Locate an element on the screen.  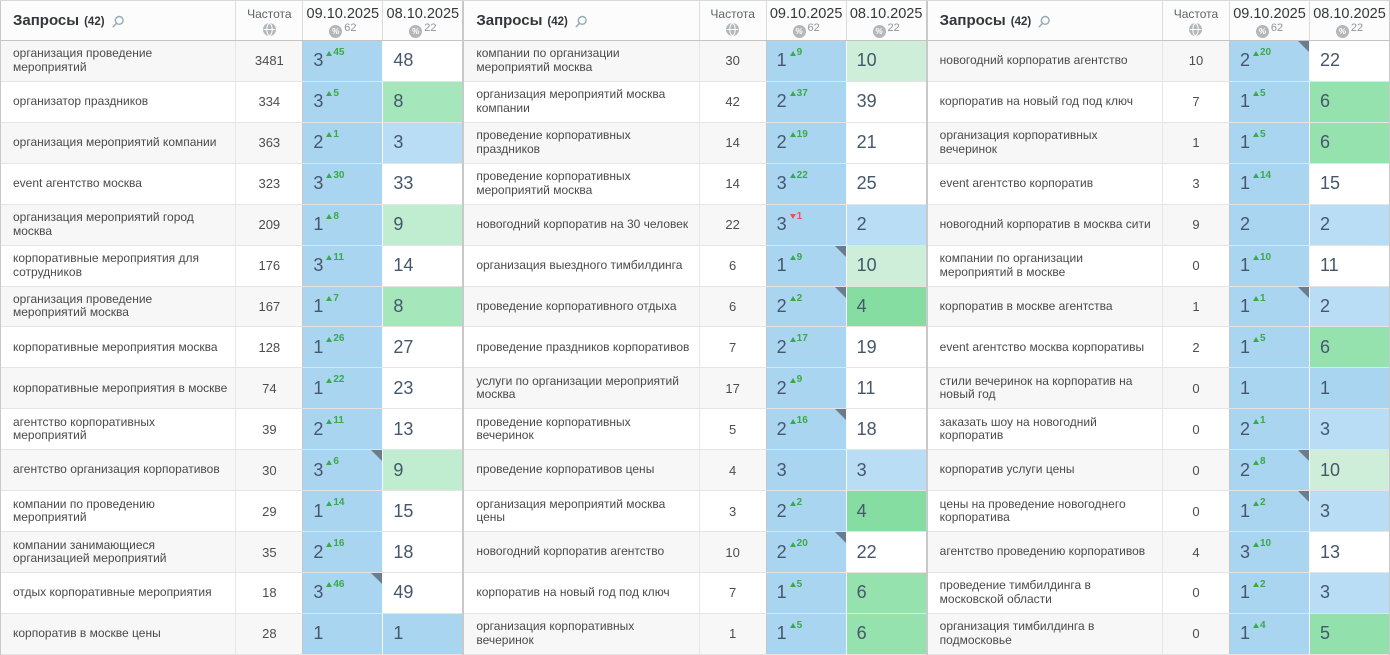
query-cell: event агентство москва корпоративы is located at coordinates (1045, 347).